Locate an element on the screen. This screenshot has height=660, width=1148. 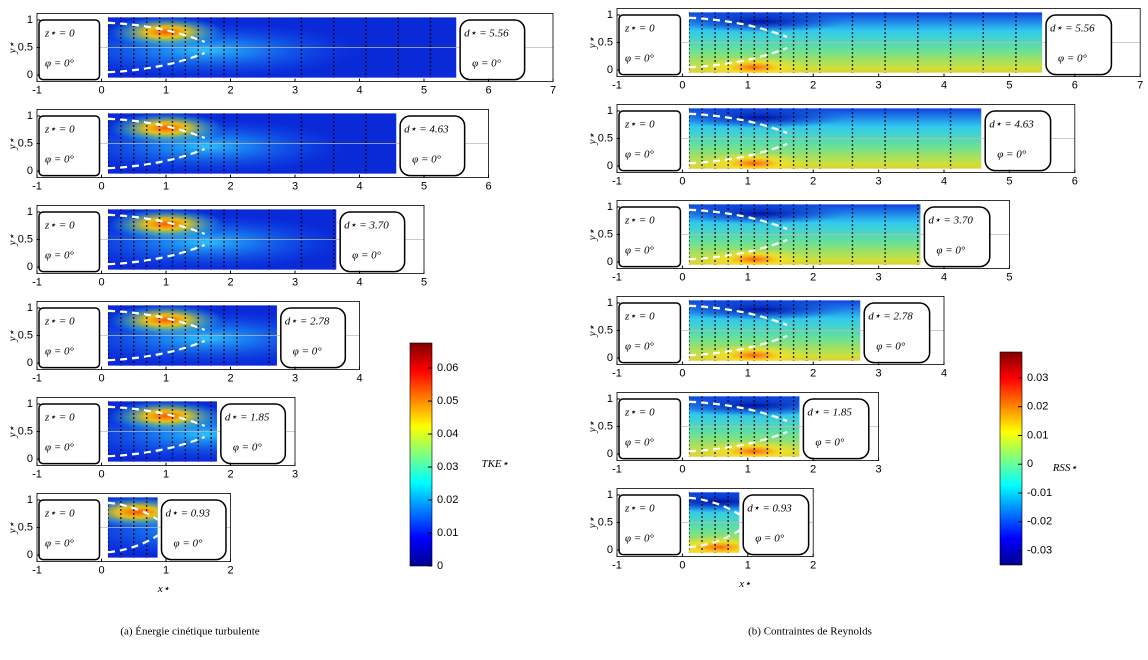
colorbar-tick-label: 0.03 is located at coordinates (447, 467).